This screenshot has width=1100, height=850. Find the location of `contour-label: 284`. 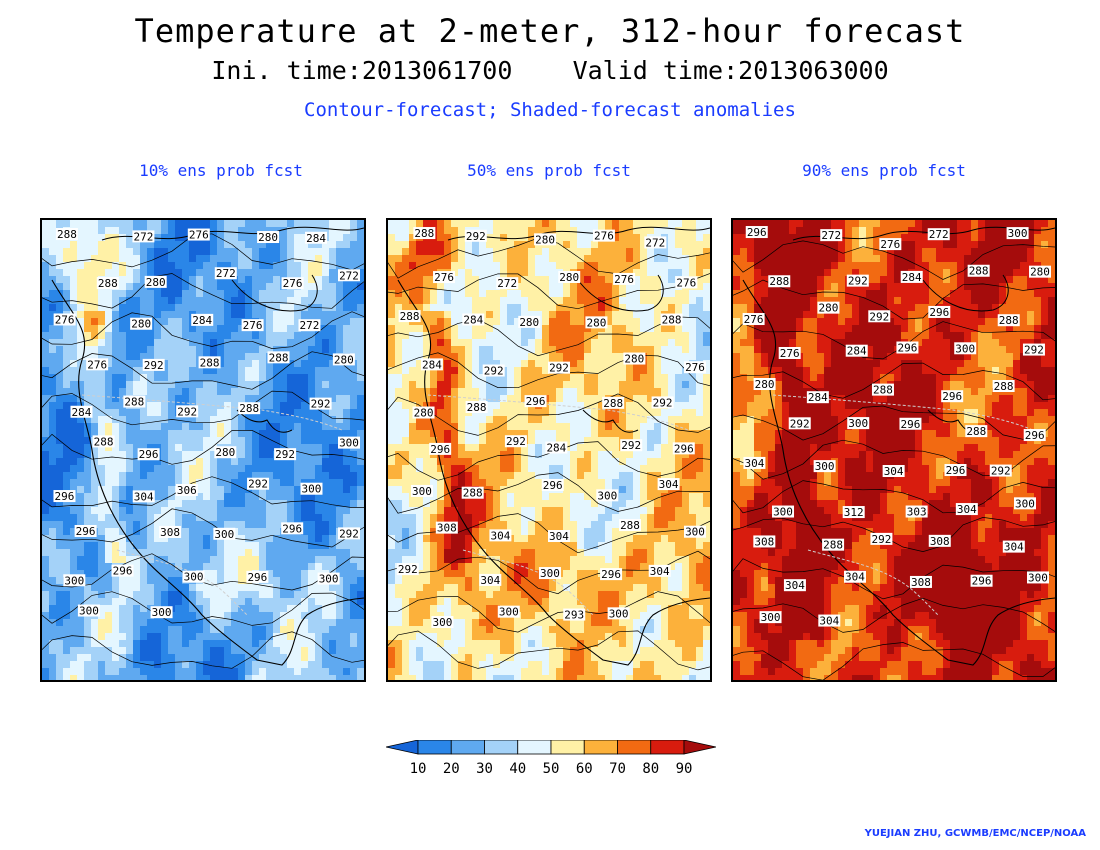

contour-label: 284 is located at coordinates (202, 320).